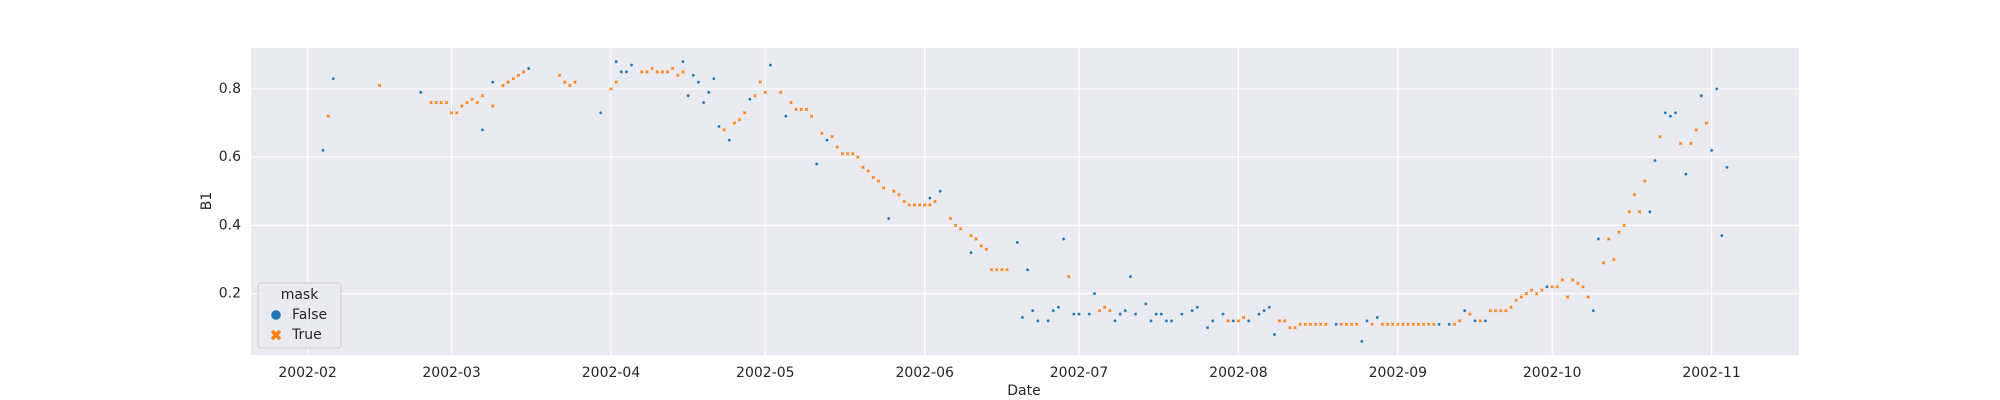 This screenshot has width=2000, height=400. Describe the element at coordinates (611, 373) in the screenshot. I see `x-tick-label: 2002-04` at that location.